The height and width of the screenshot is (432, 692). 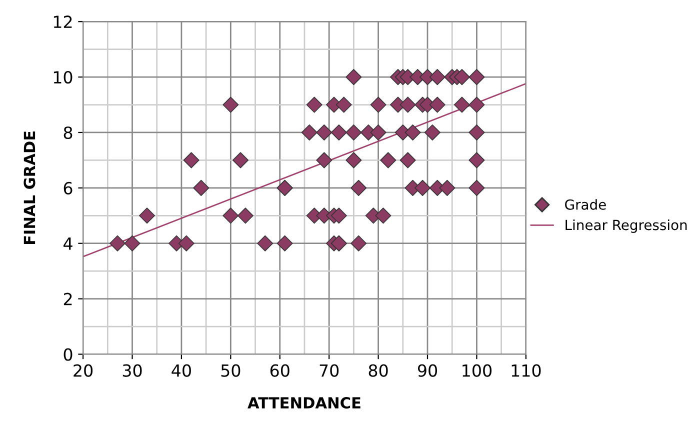 I want to click on legend-label: Linear Regression, so click(x=626, y=226).